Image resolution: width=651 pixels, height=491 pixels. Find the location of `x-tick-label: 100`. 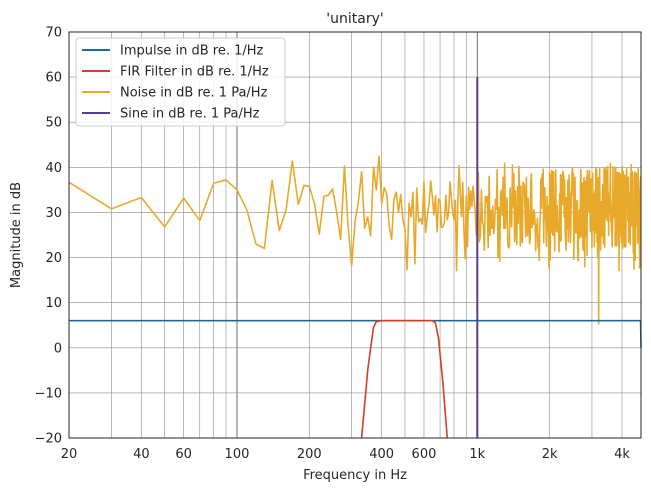

x-tick-label: 100 is located at coordinates (237, 454).